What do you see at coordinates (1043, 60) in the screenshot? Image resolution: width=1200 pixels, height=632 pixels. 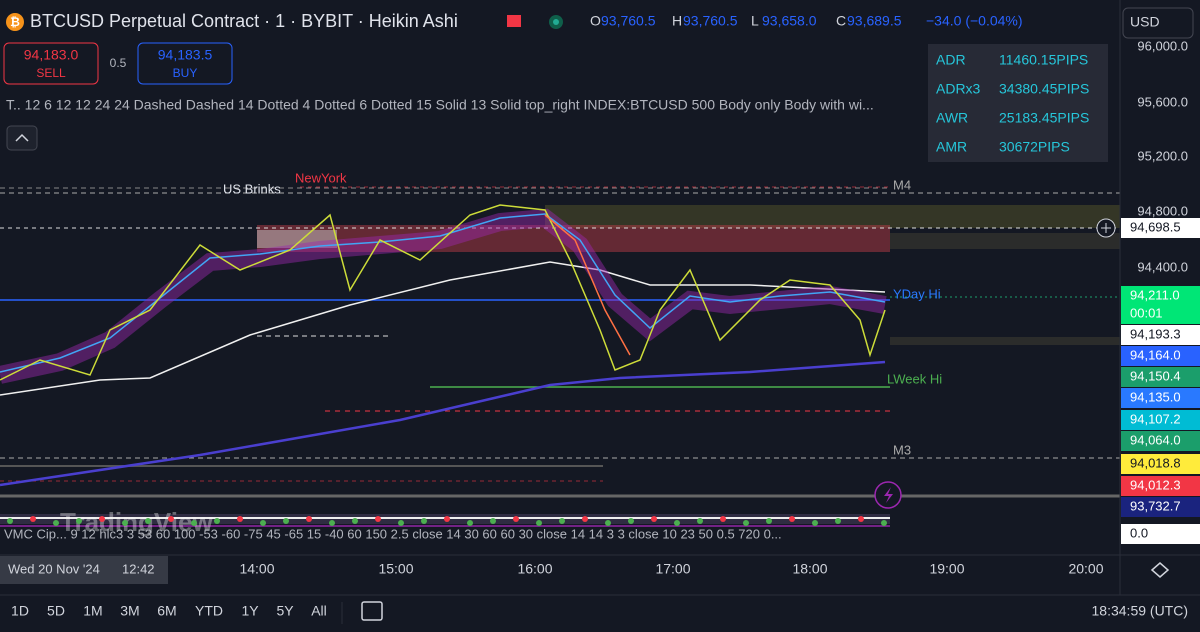 I see `info-value: 11460.15PIPS` at bounding box center [1043, 60].